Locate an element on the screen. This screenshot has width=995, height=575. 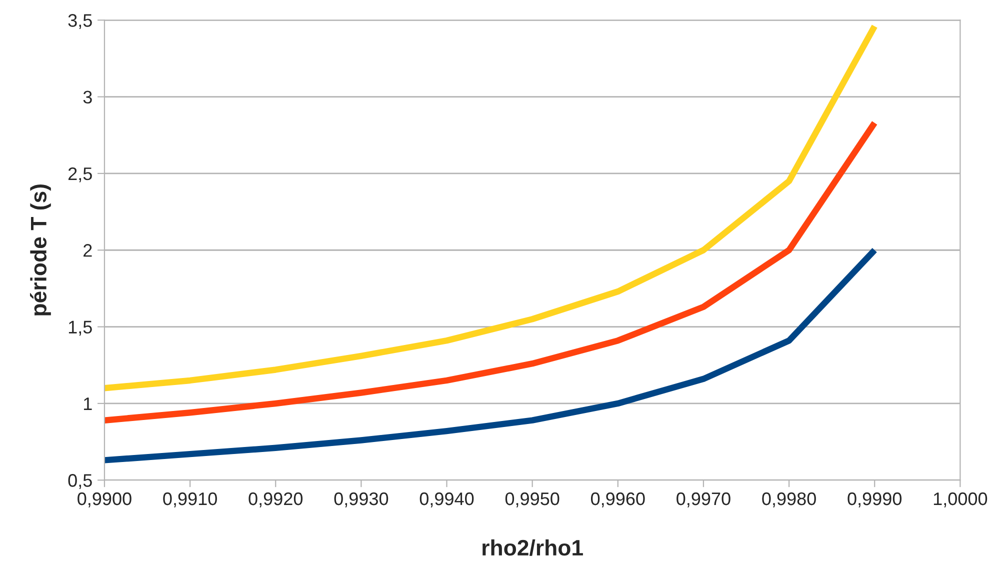
y-tick-label: 0,5 is located at coordinates (80, 481).